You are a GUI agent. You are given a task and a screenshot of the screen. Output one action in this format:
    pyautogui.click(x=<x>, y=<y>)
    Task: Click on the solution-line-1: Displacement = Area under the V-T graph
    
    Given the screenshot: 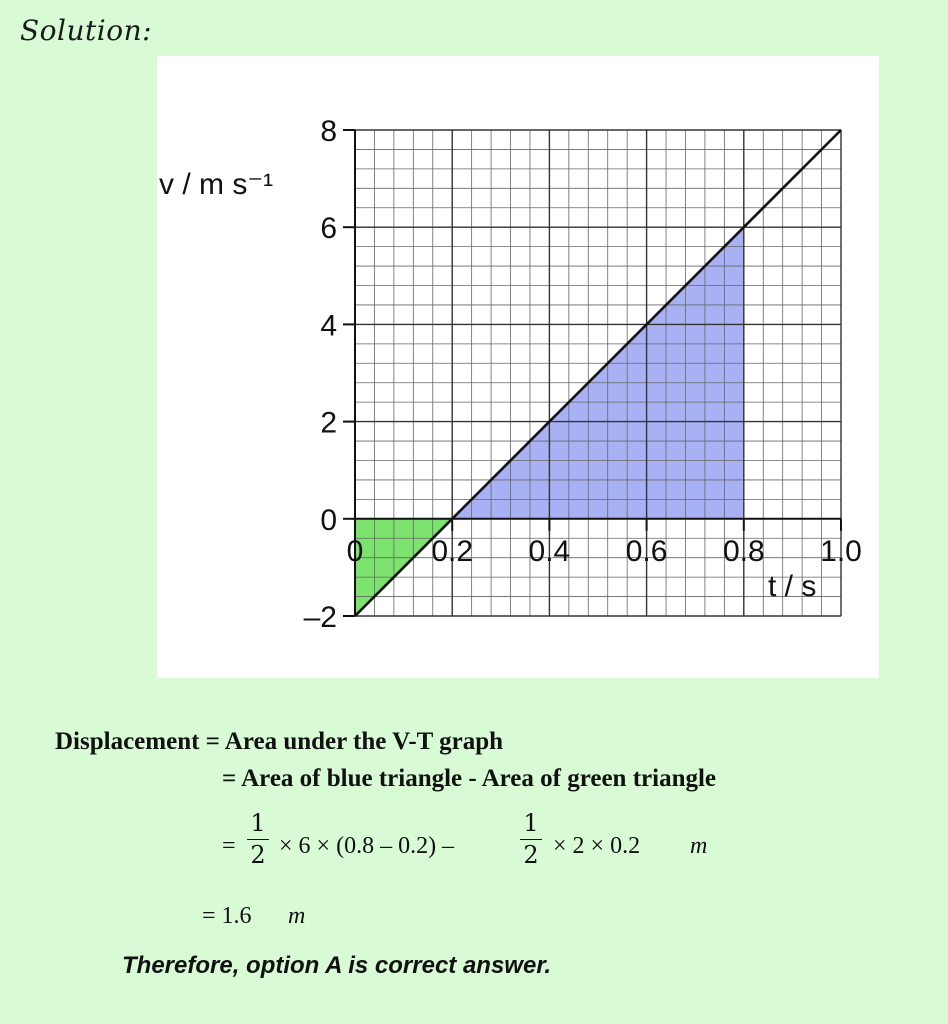 What is the action you would take?
    pyautogui.click(x=279, y=741)
    